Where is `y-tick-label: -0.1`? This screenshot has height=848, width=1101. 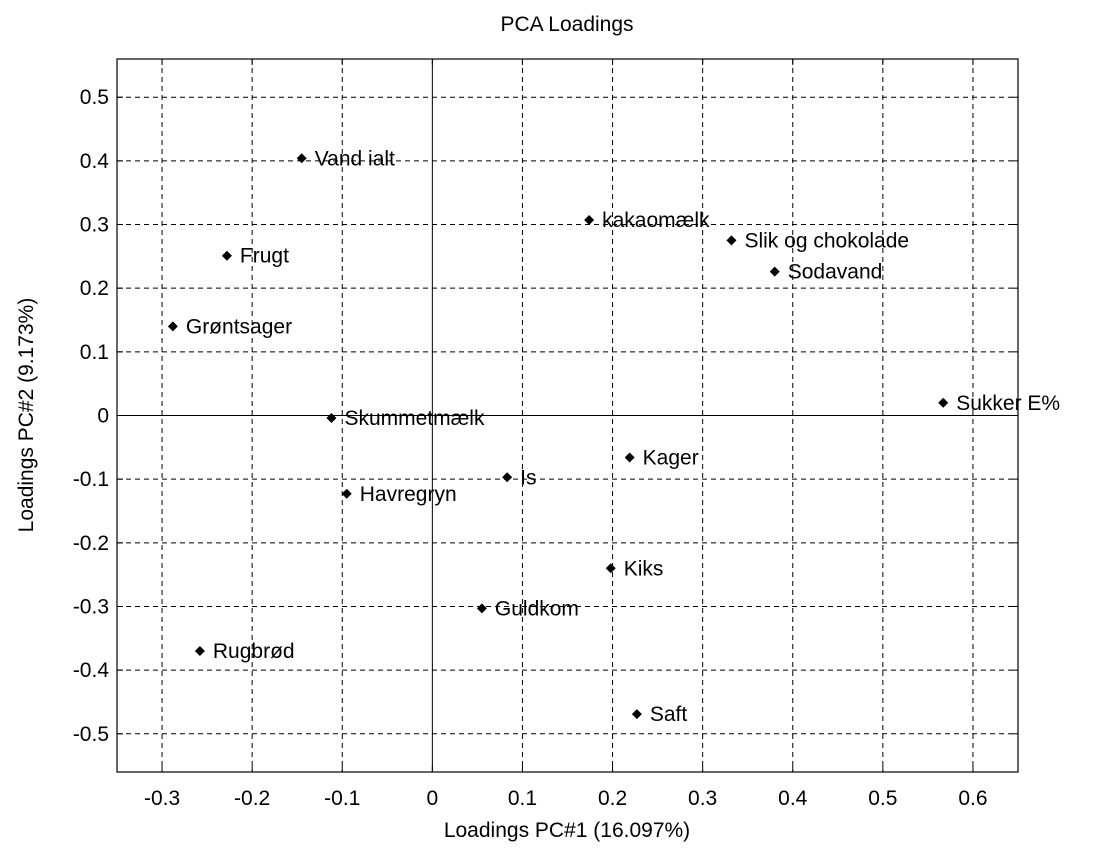
y-tick-label: -0.1 is located at coordinates (91, 479).